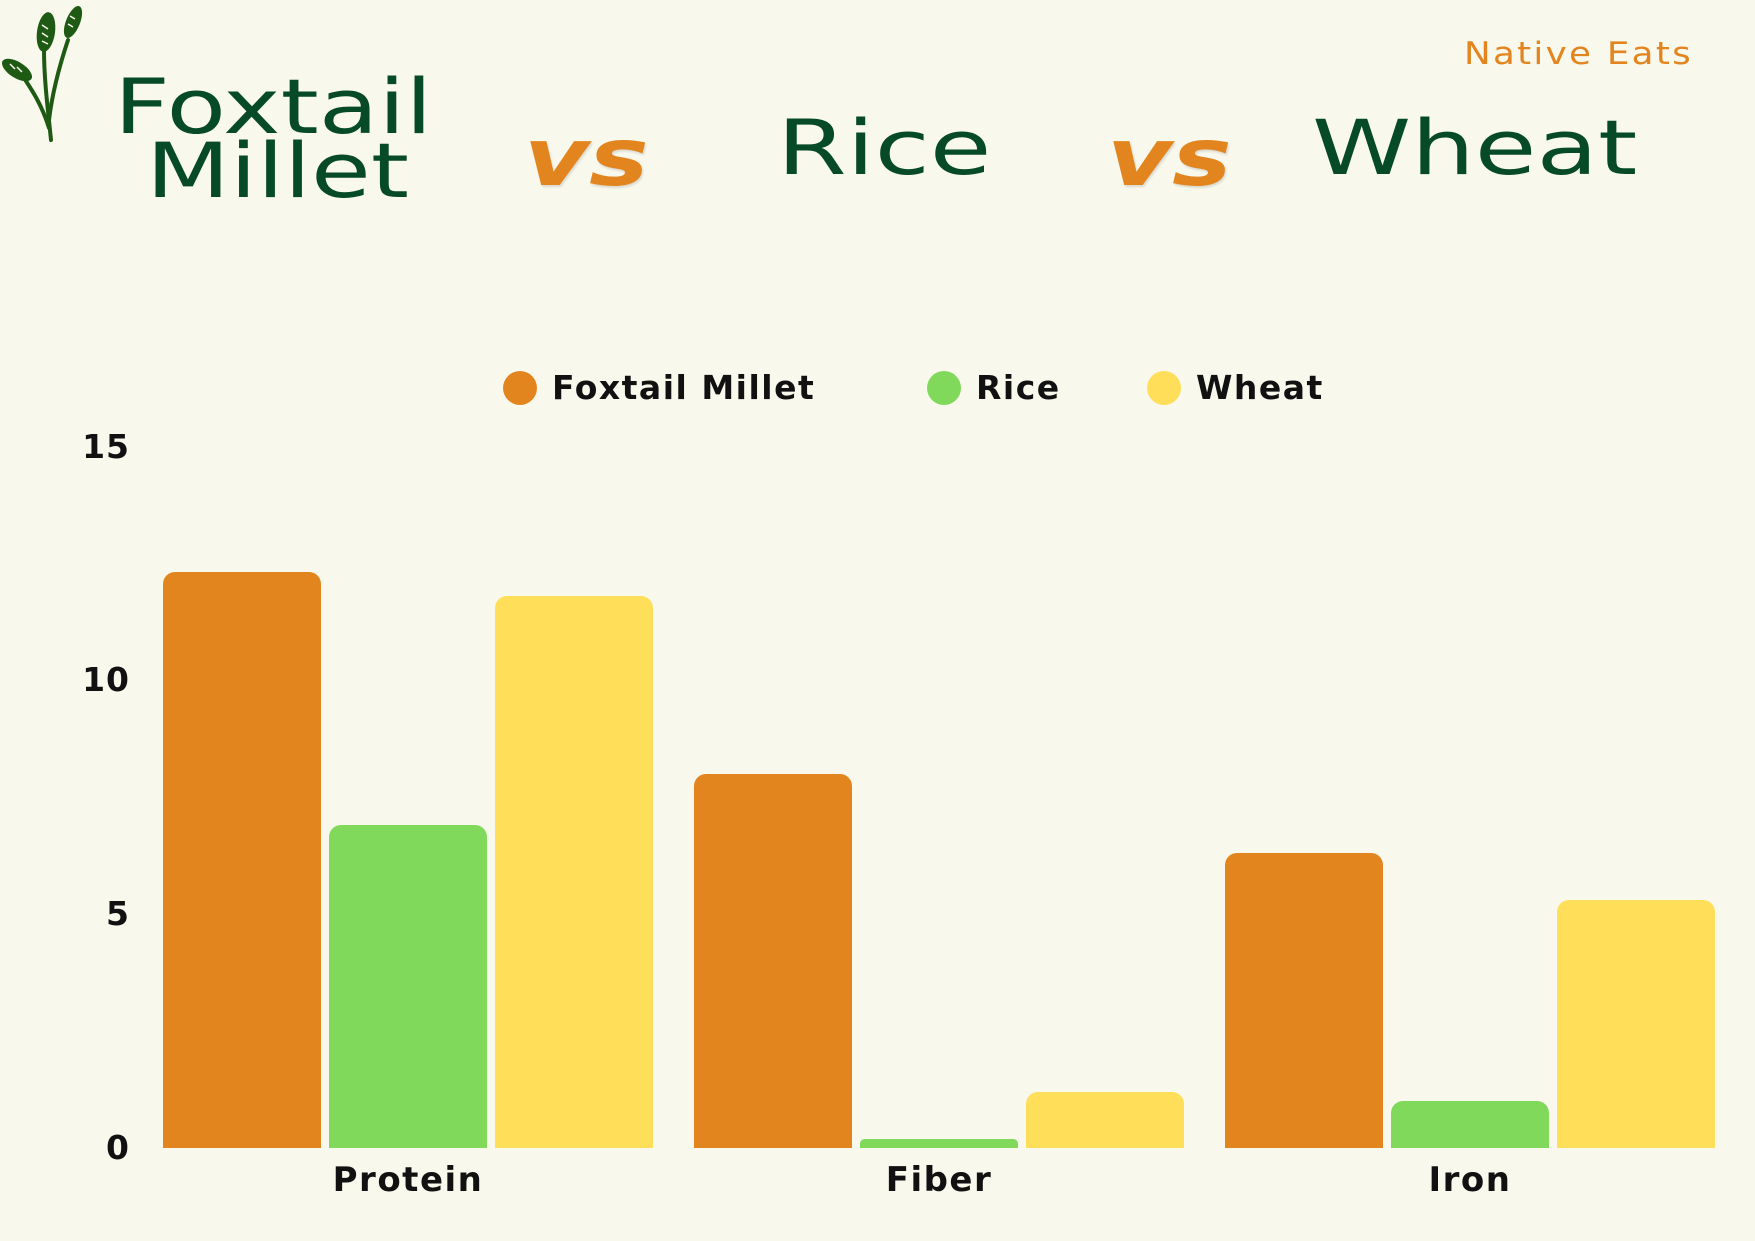  Describe the element at coordinates (106, 446) in the screenshot. I see `y-tick-15: 15` at that location.